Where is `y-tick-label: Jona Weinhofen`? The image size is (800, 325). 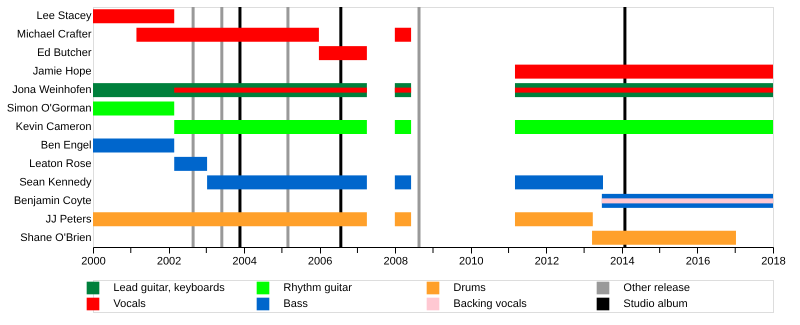 y-tick-label: Jona Weinhofen is located at coordinates (52, 90).